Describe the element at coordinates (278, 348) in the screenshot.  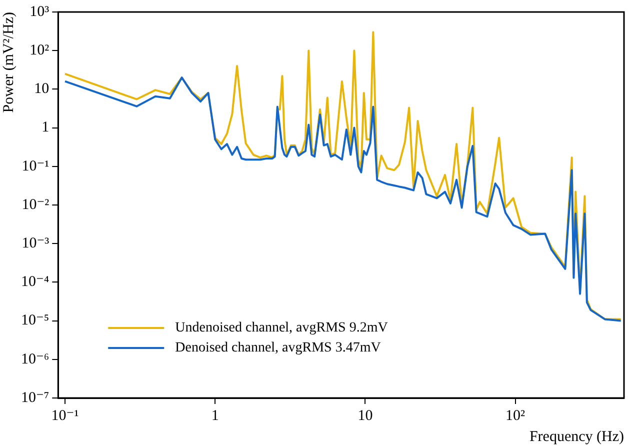
I see `legend-label: Denoised channel, avgRMS 3.47mV` at that location.